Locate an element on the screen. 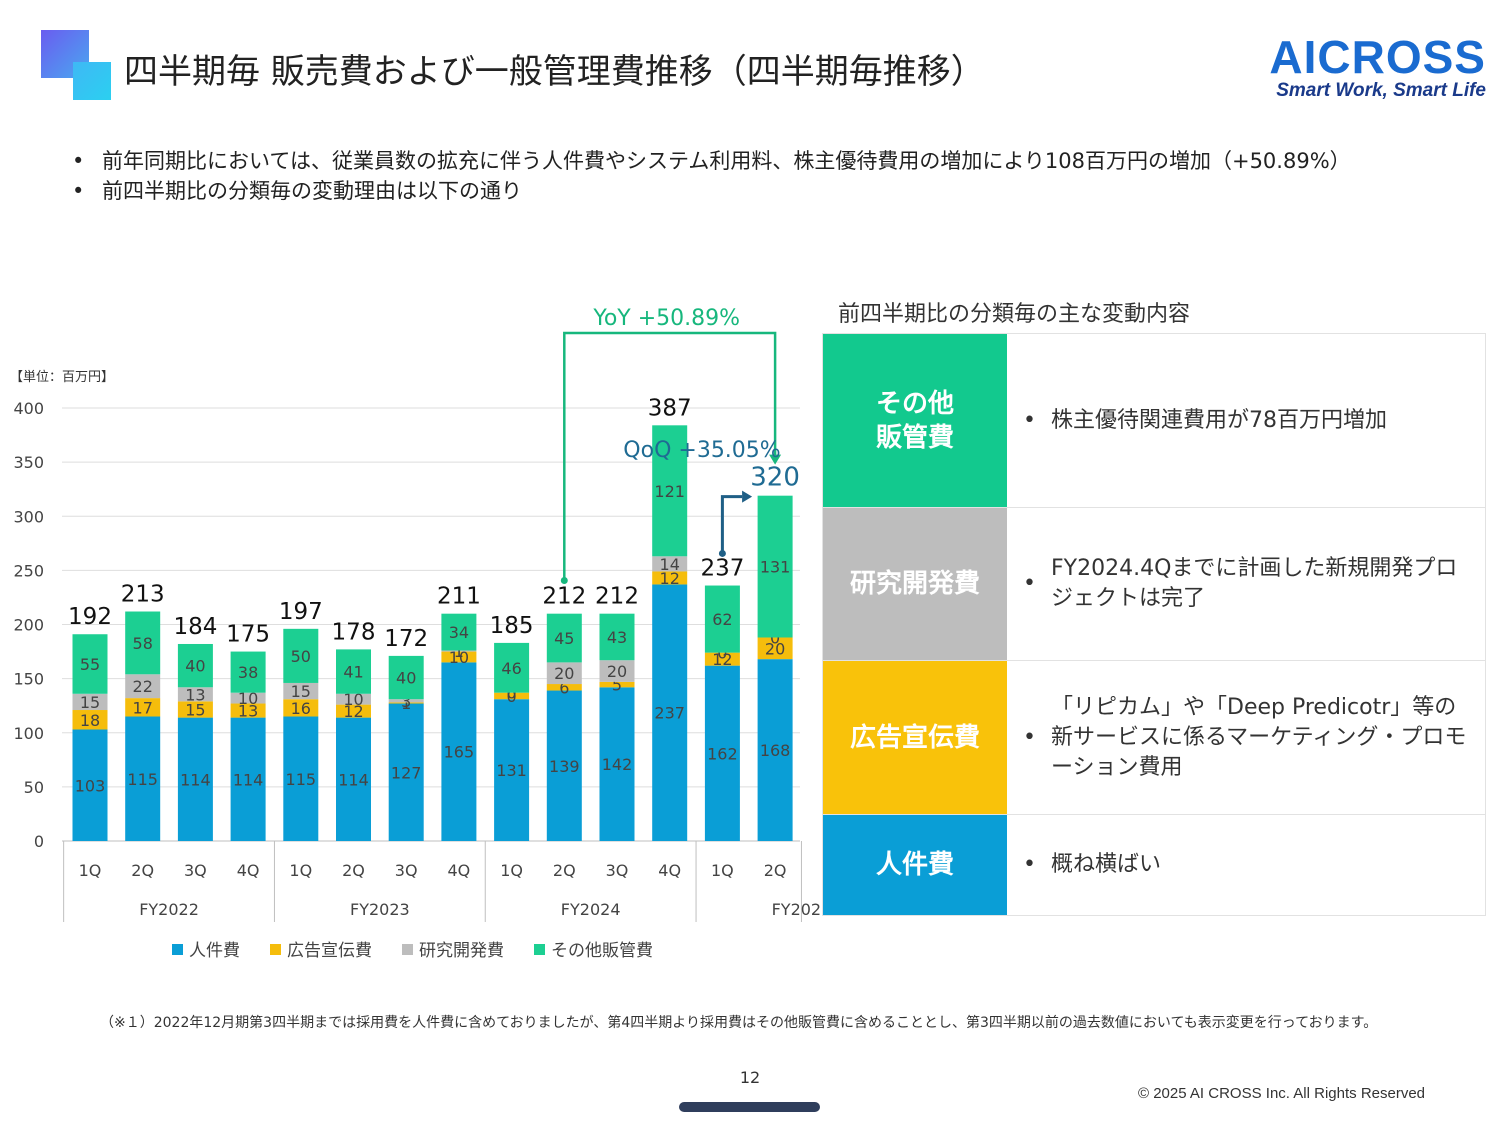 The width and height of the screenshot is (1500, 1125). yoy-bracket is located at coordinates (670, 456).